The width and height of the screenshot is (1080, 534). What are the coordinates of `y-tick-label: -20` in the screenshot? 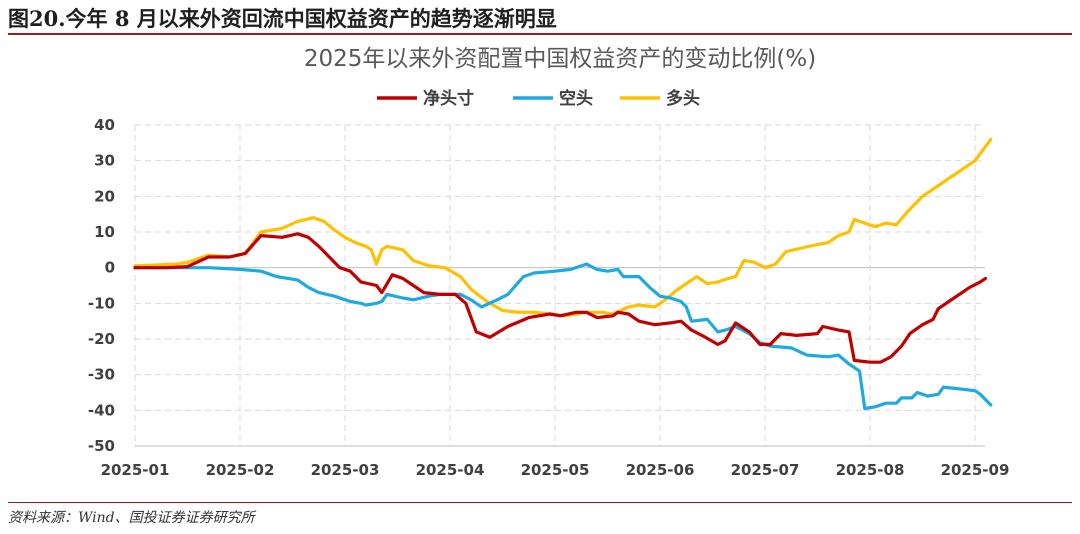 It's located at (101, 339).